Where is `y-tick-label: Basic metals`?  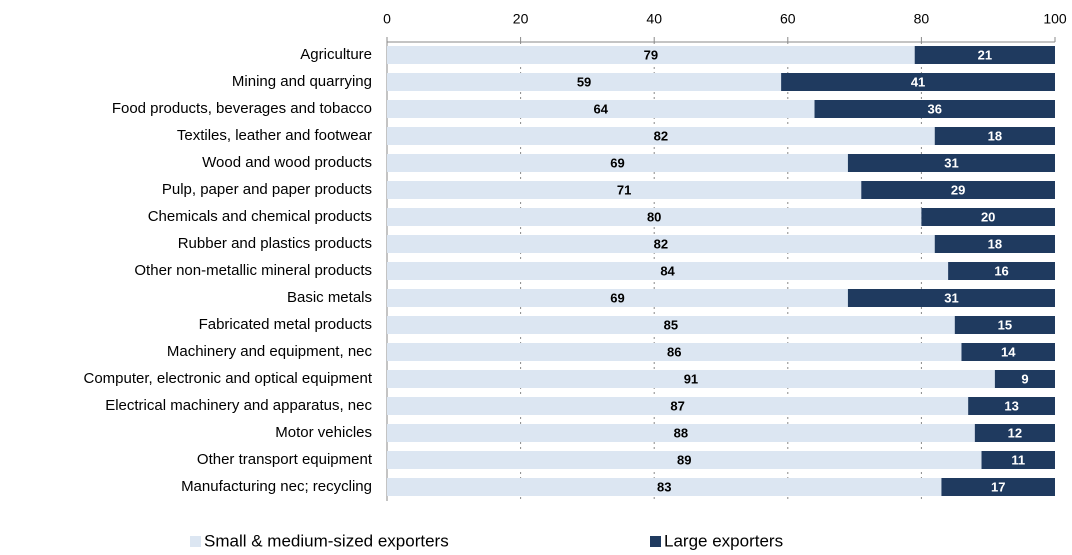 y-tick-label: Basic metals is located at coordinates (329, 297).